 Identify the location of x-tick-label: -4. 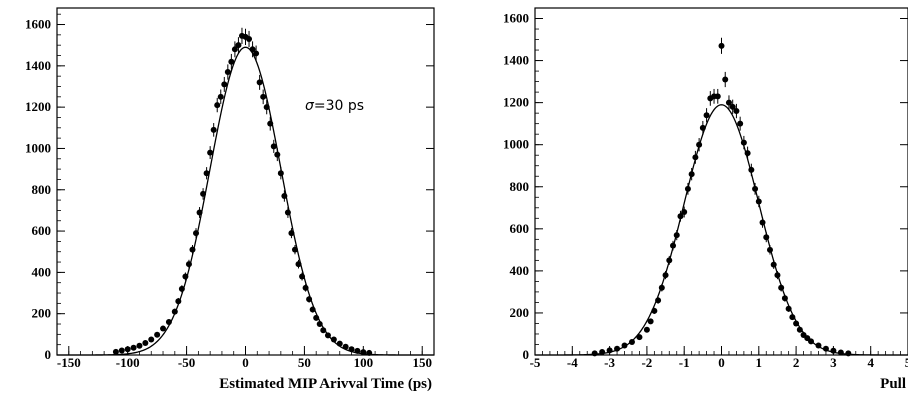
(572, 362).